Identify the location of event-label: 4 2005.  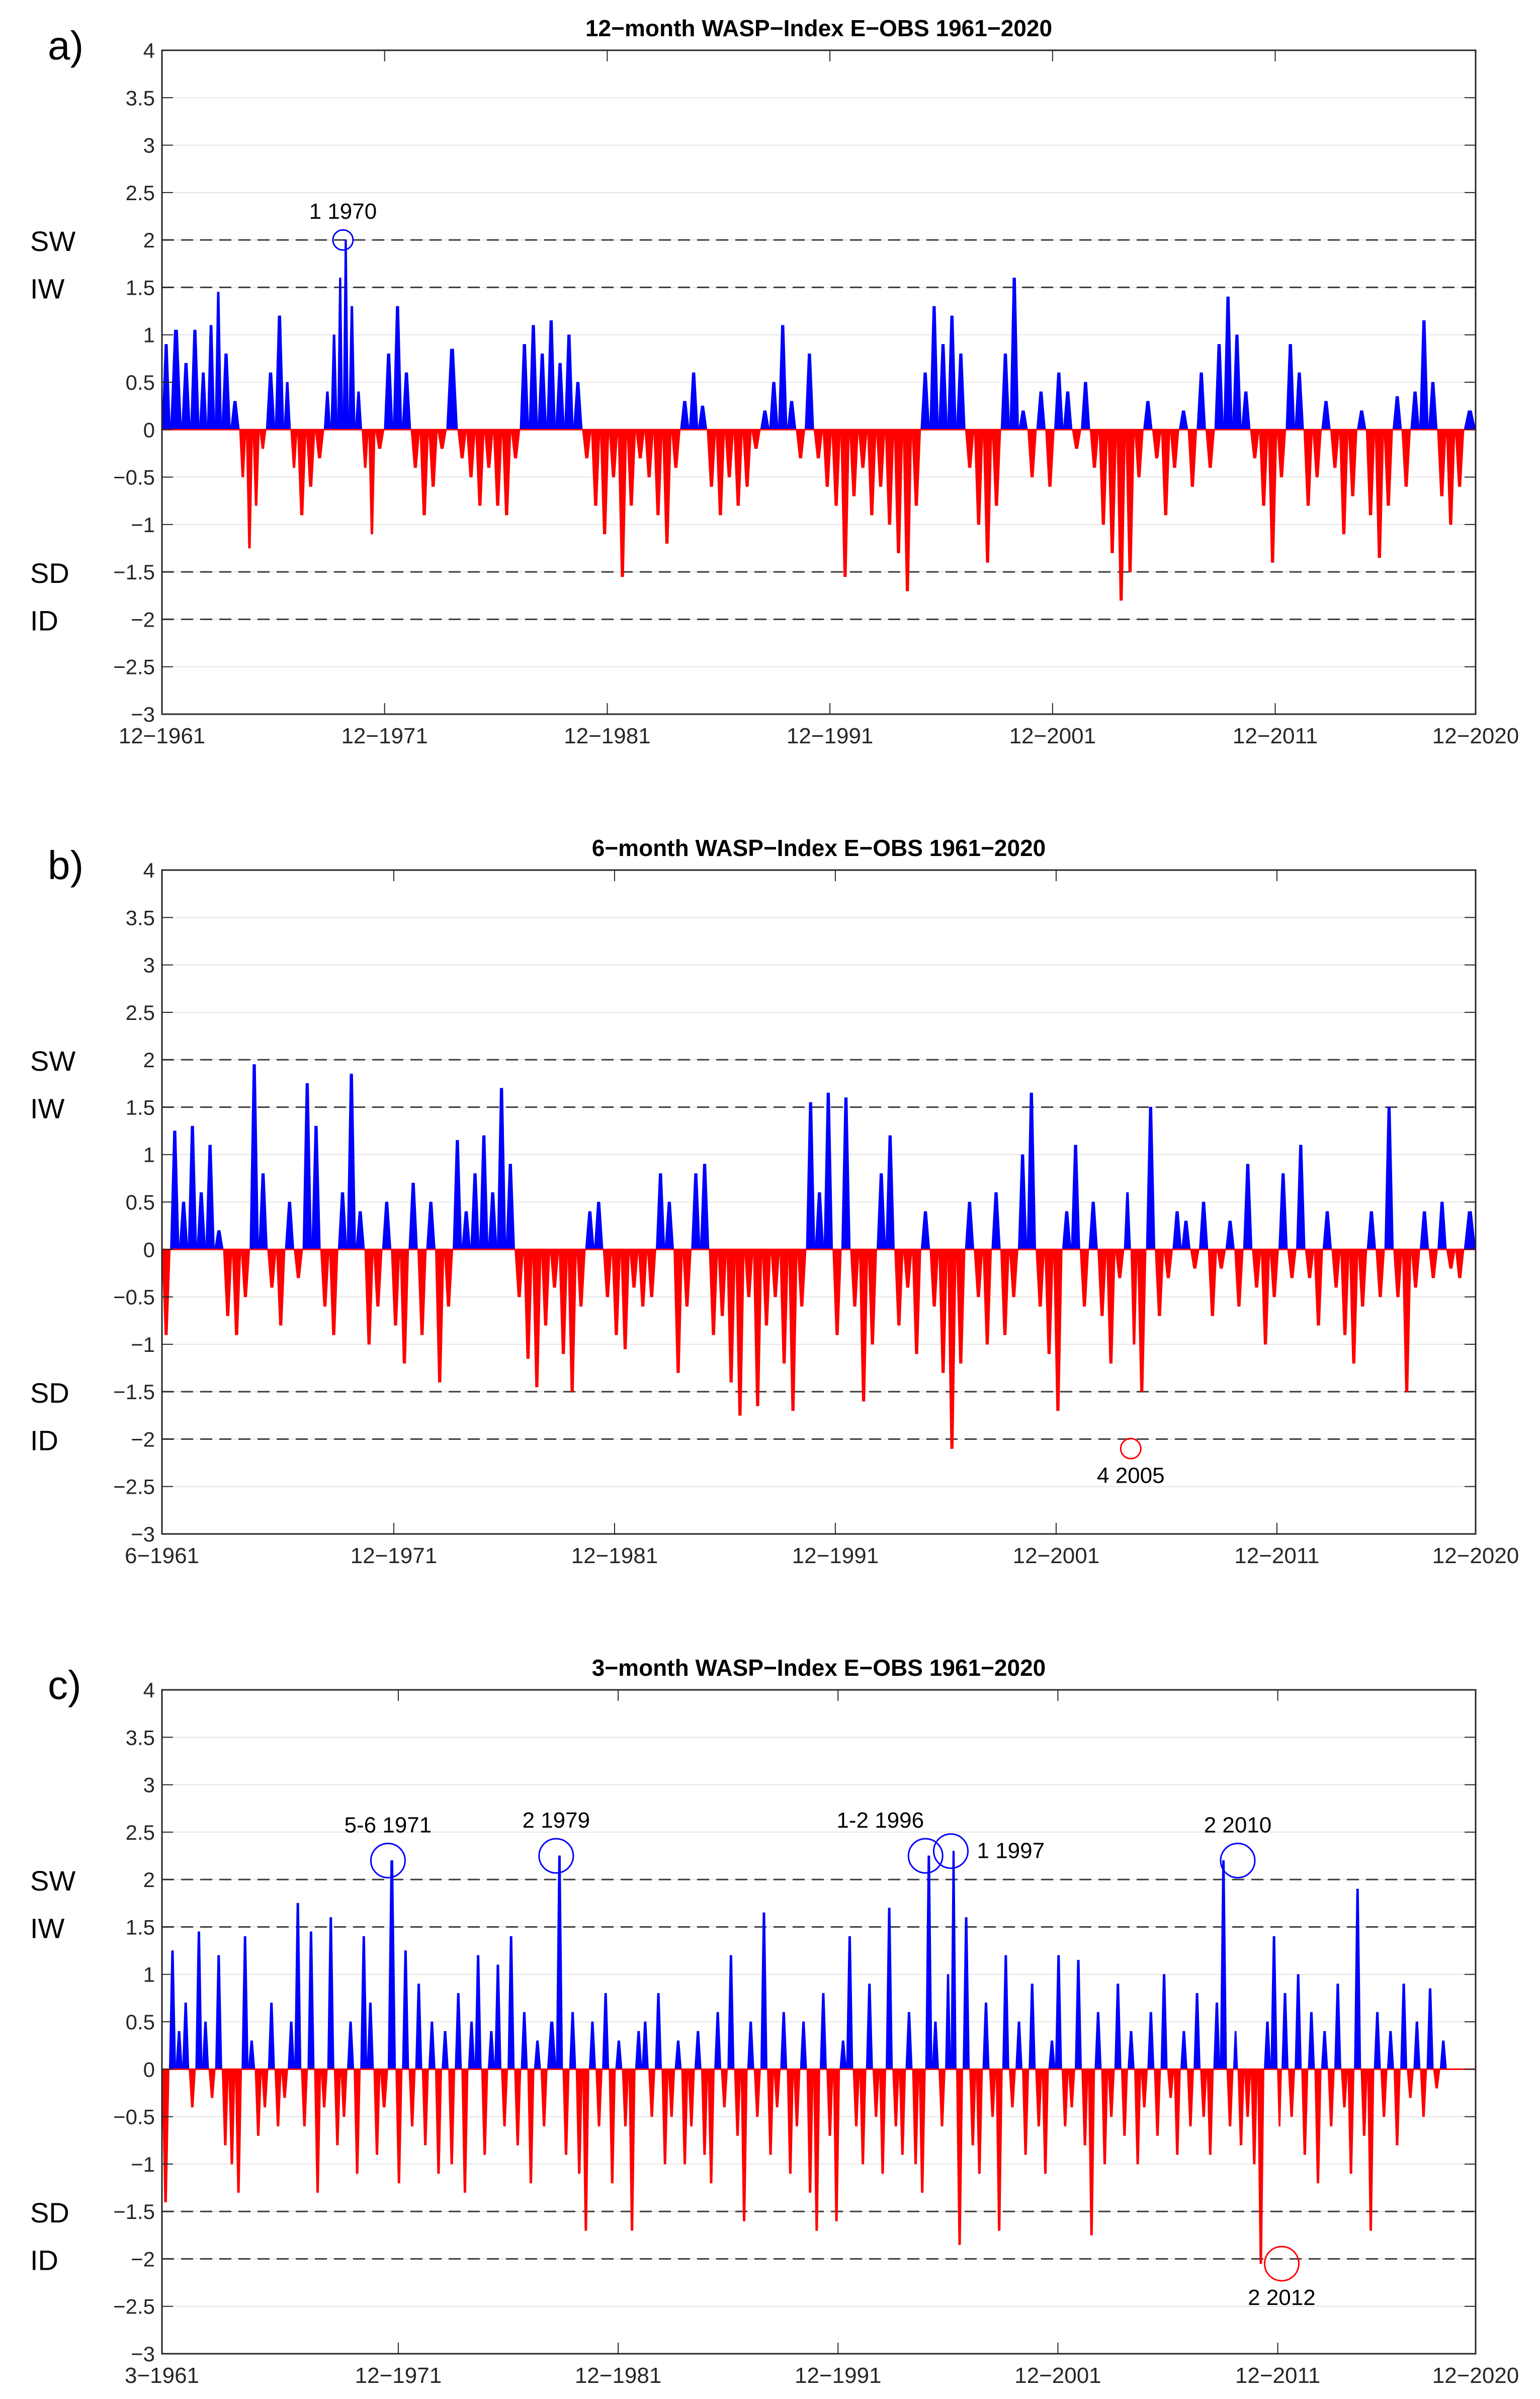
(1131, 1475).